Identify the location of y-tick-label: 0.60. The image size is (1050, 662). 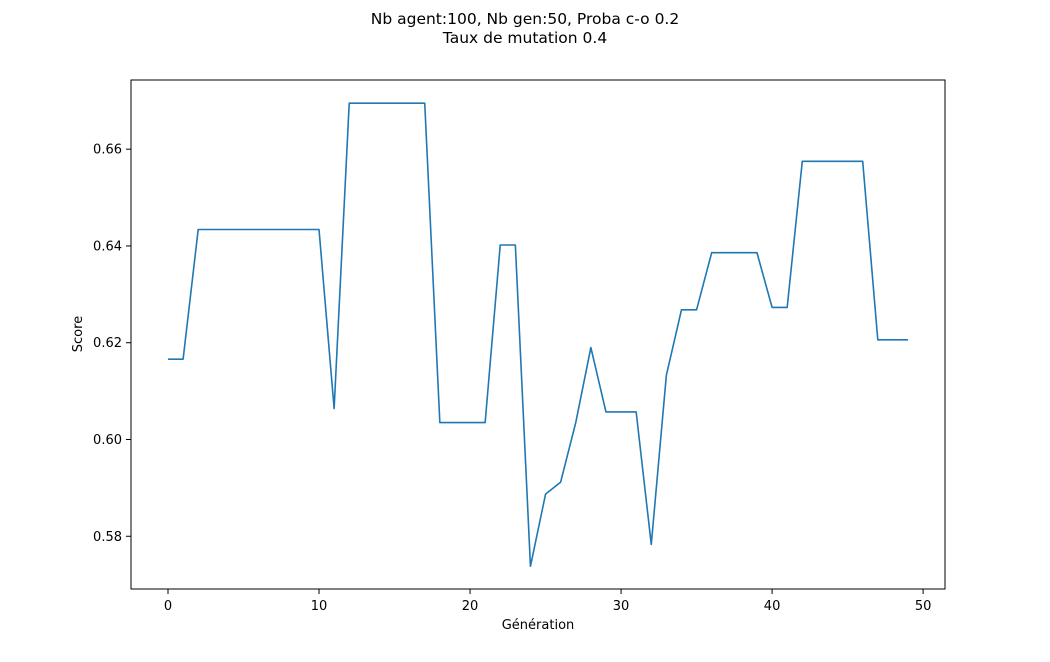
(107, 440).